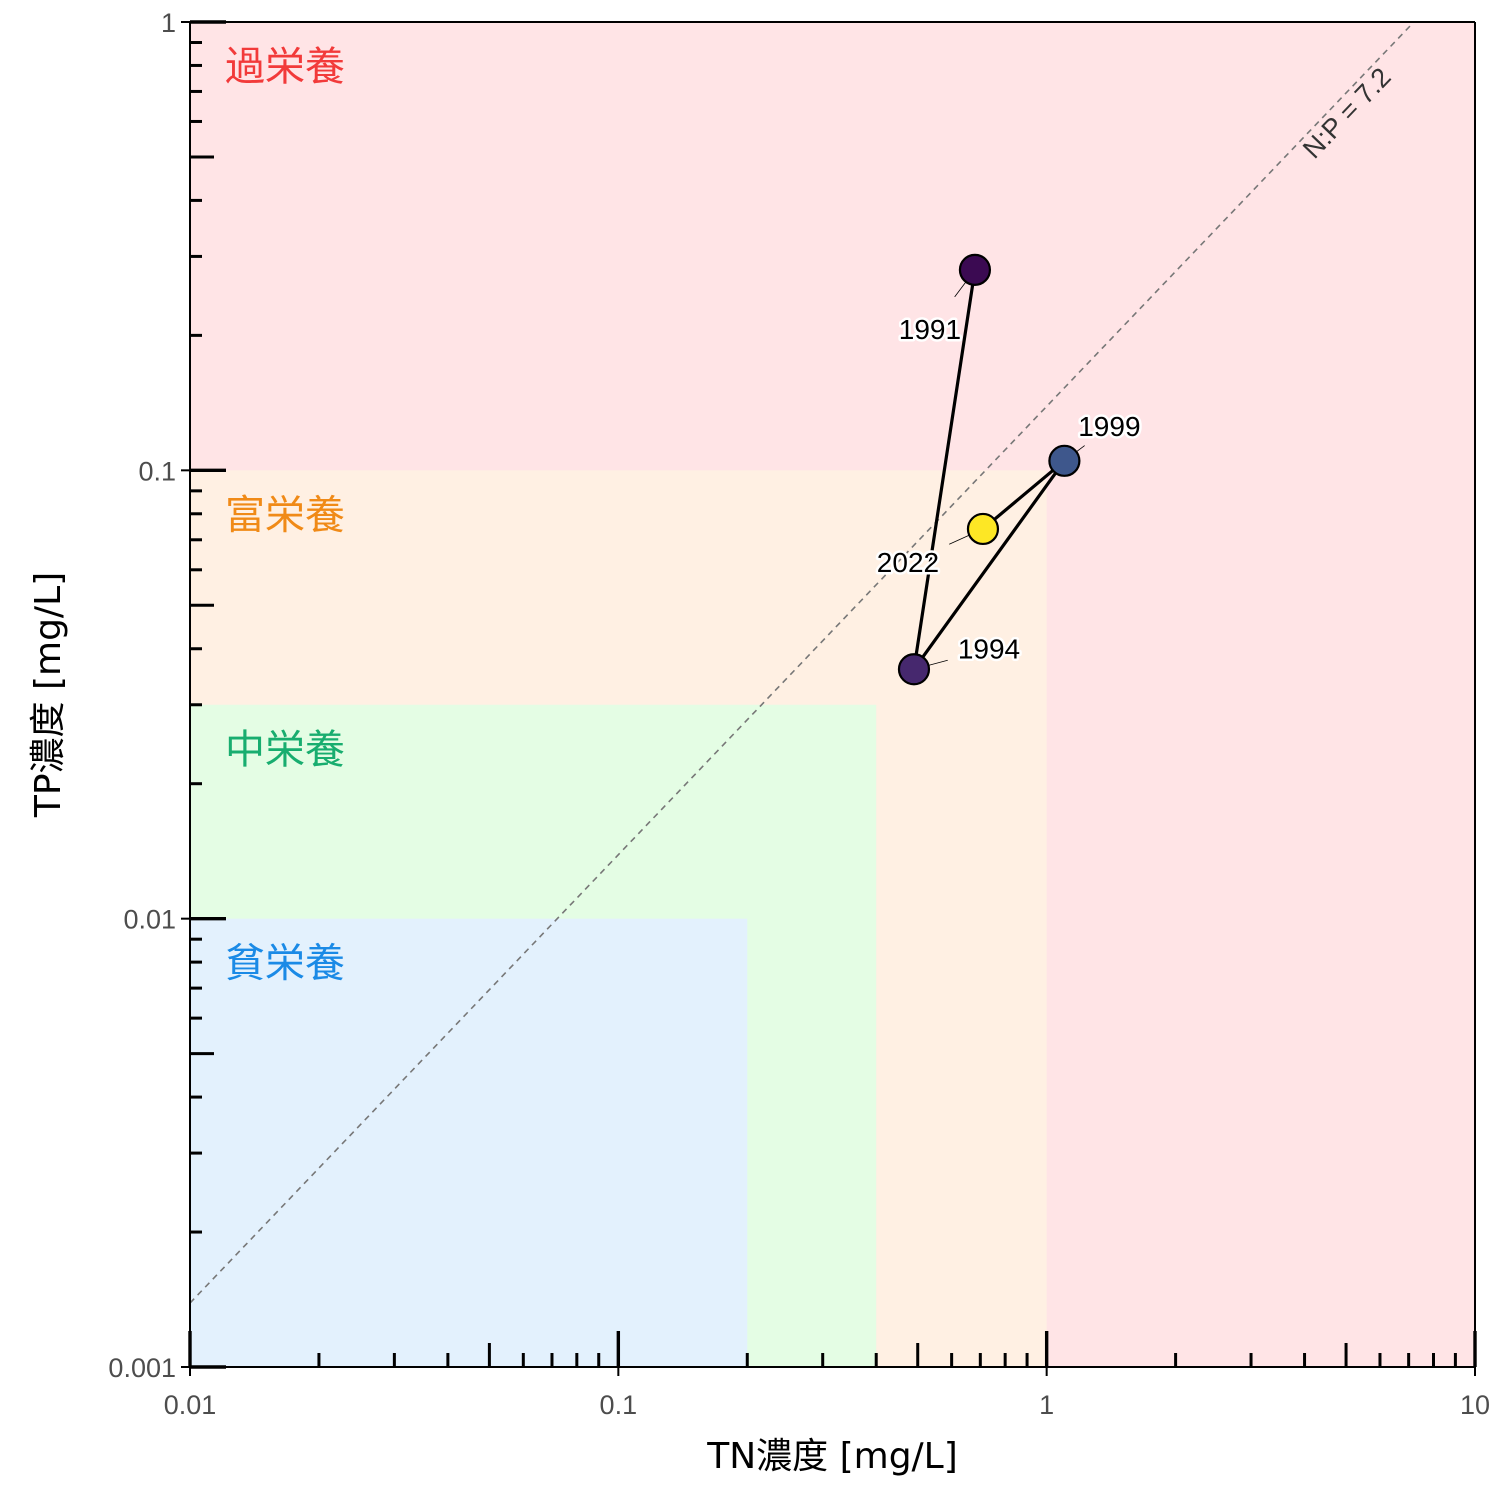 This screenshot has width=1500, height=1500. I want to click on data-point-1994, so click(914, 669).